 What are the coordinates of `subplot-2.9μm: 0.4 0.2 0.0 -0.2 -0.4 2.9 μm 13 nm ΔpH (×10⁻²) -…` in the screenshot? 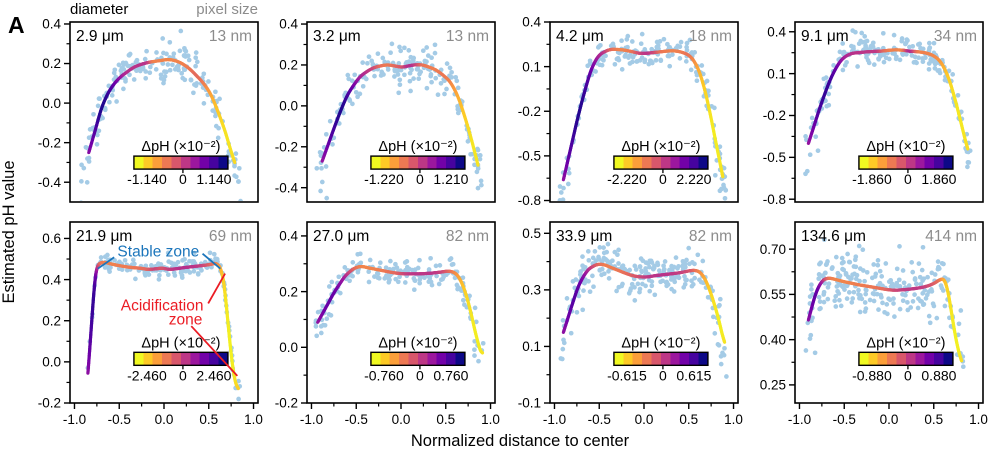 It's located at (148, 110).